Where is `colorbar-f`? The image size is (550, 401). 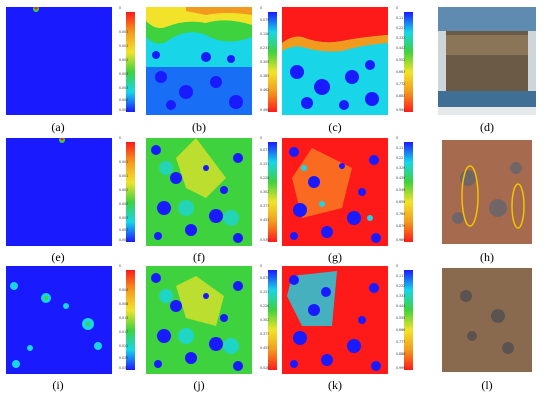
colorbar-f is located at coordinates (272, 192).